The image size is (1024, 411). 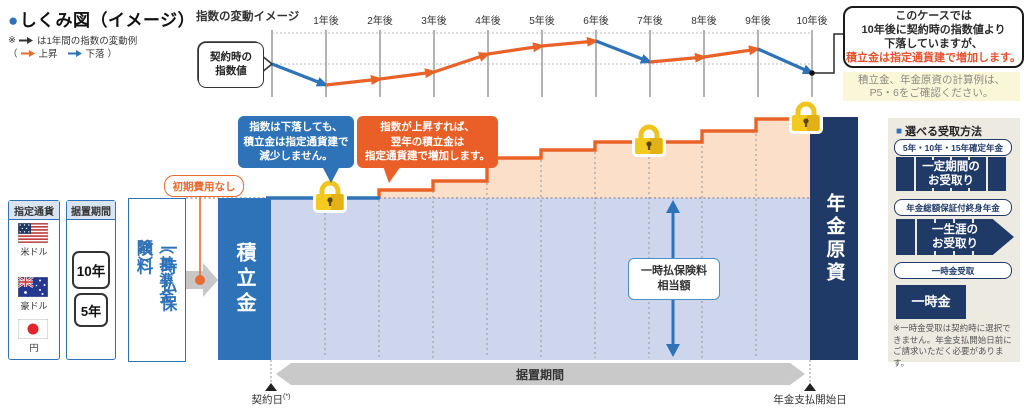 I want to click on jp-flag-icon, so click(x=33, y=329).